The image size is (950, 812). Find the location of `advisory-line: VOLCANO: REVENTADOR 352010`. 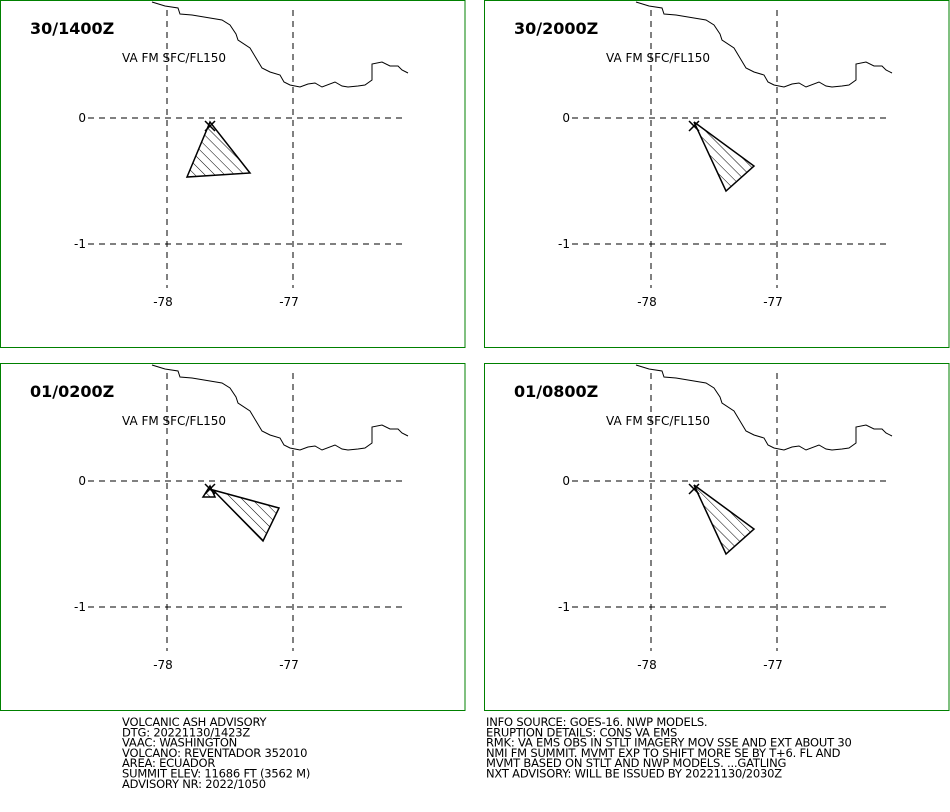

advisory-line: VOLCANO: REVENTADOR 352010 is located at coordinates (214, 753).